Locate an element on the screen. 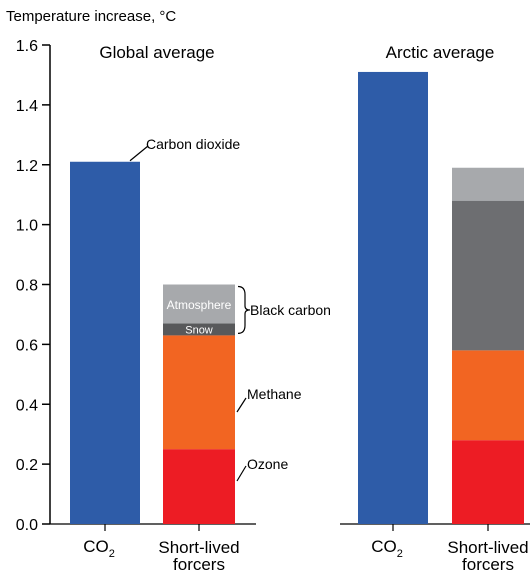  black-carbon-brace is located at coordinates (244, 309).